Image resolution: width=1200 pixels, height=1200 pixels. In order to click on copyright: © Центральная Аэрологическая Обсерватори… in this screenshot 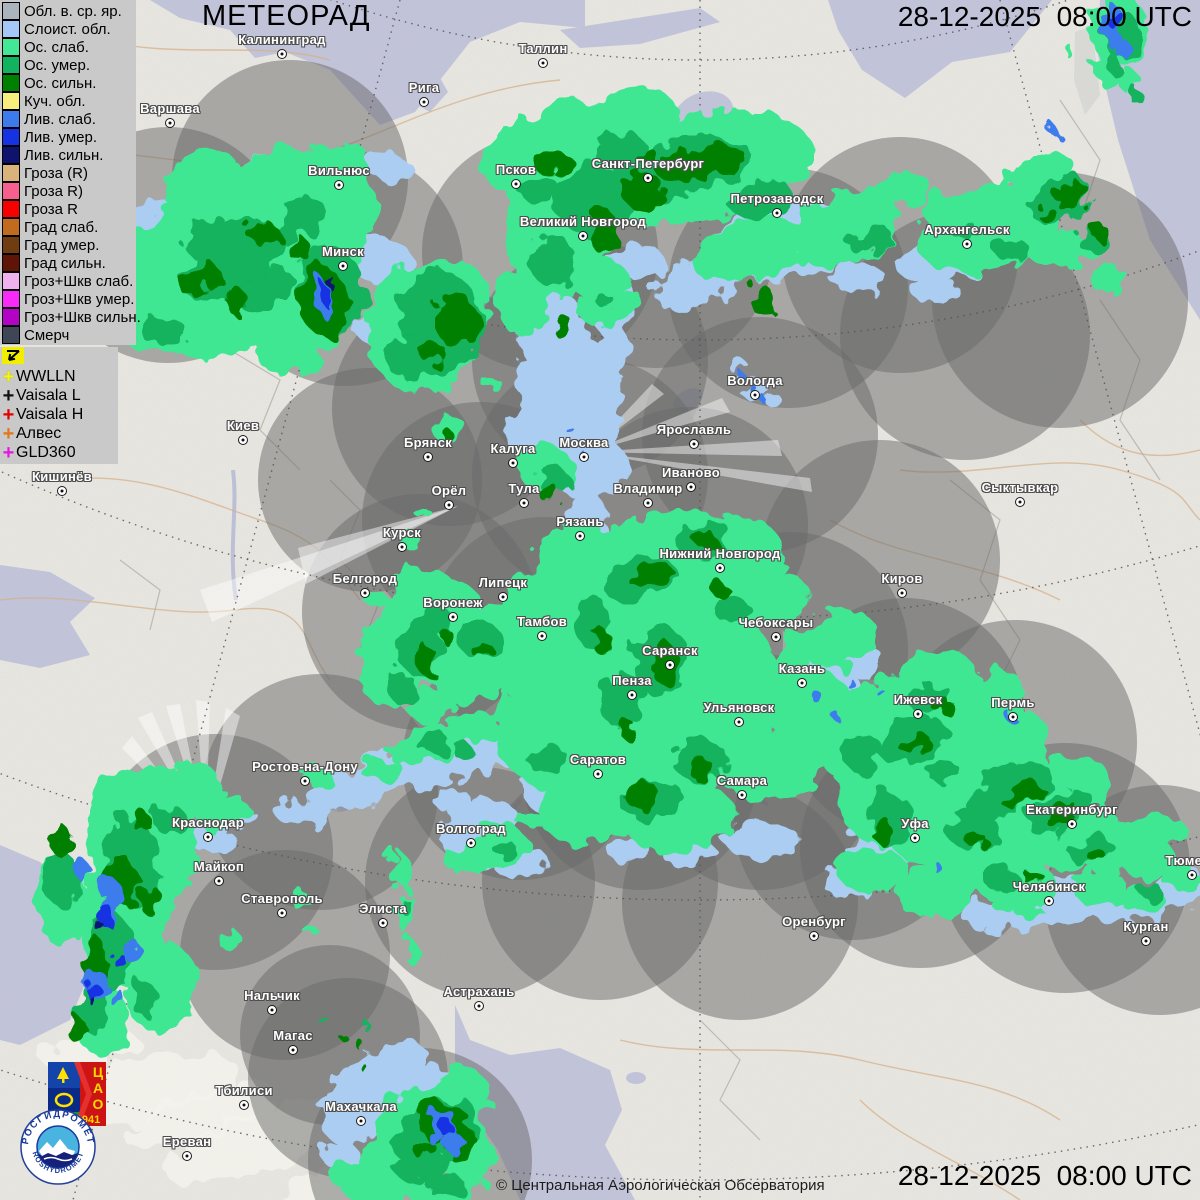, I will do `click(660, 1185)`.